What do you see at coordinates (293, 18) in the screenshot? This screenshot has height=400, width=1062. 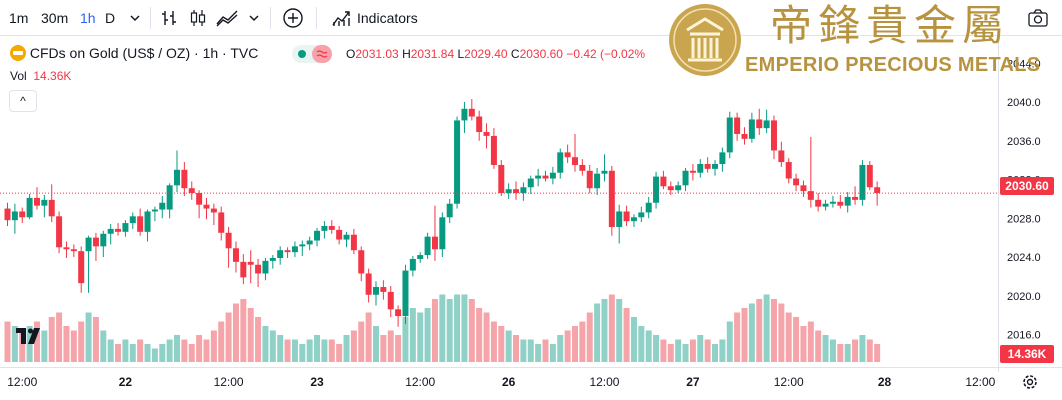 I see `plus-circle-icon` at bounding box center [293, 18].